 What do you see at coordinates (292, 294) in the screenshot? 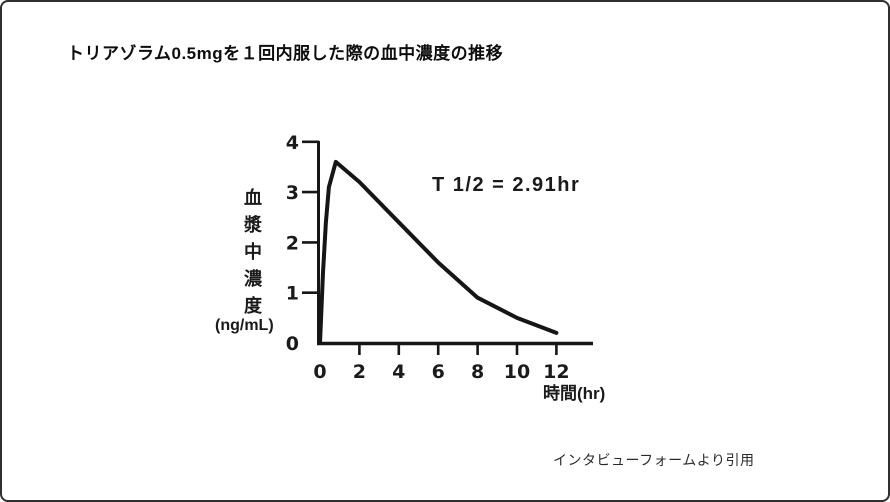
I see `y-tick-label: 1` at bounding box center [292, 294].